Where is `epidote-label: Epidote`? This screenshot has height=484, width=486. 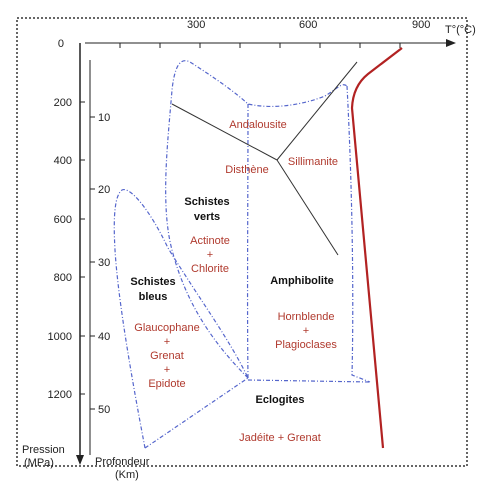 epidote-label: Epidote is located at coordinates (166, 384).